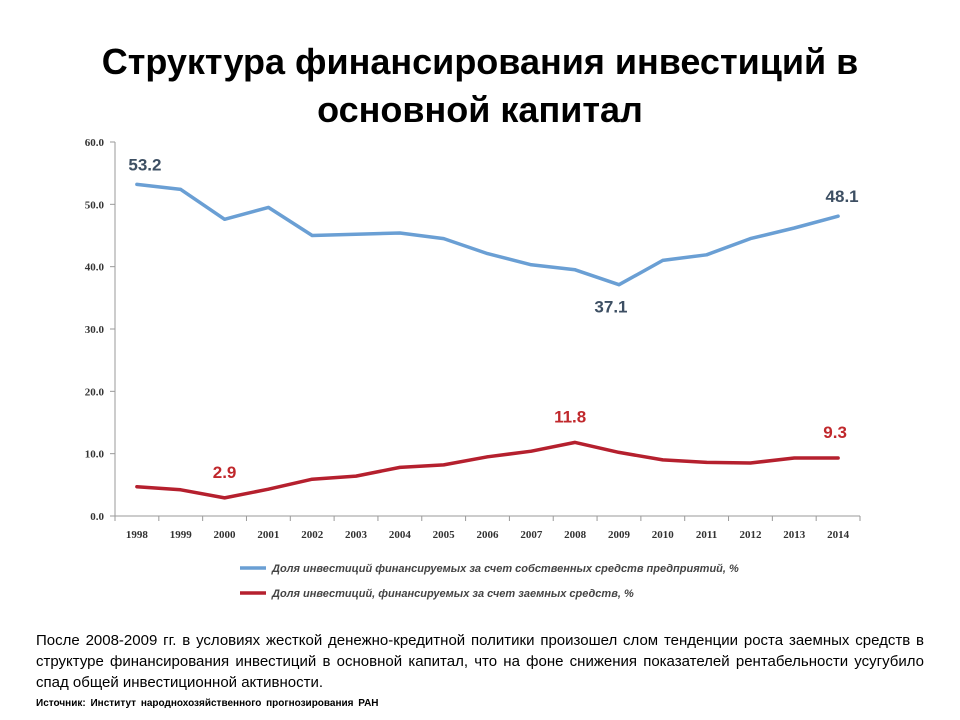  Describe the element at coordinates (610, 307) in the screenshot. I see `data-label: 37.1` at that location.